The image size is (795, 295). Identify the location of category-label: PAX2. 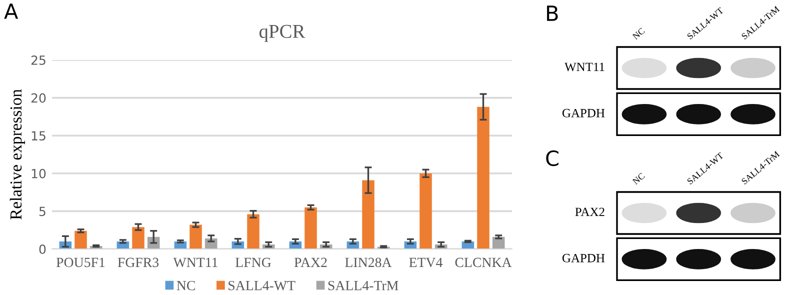
(589, 212).